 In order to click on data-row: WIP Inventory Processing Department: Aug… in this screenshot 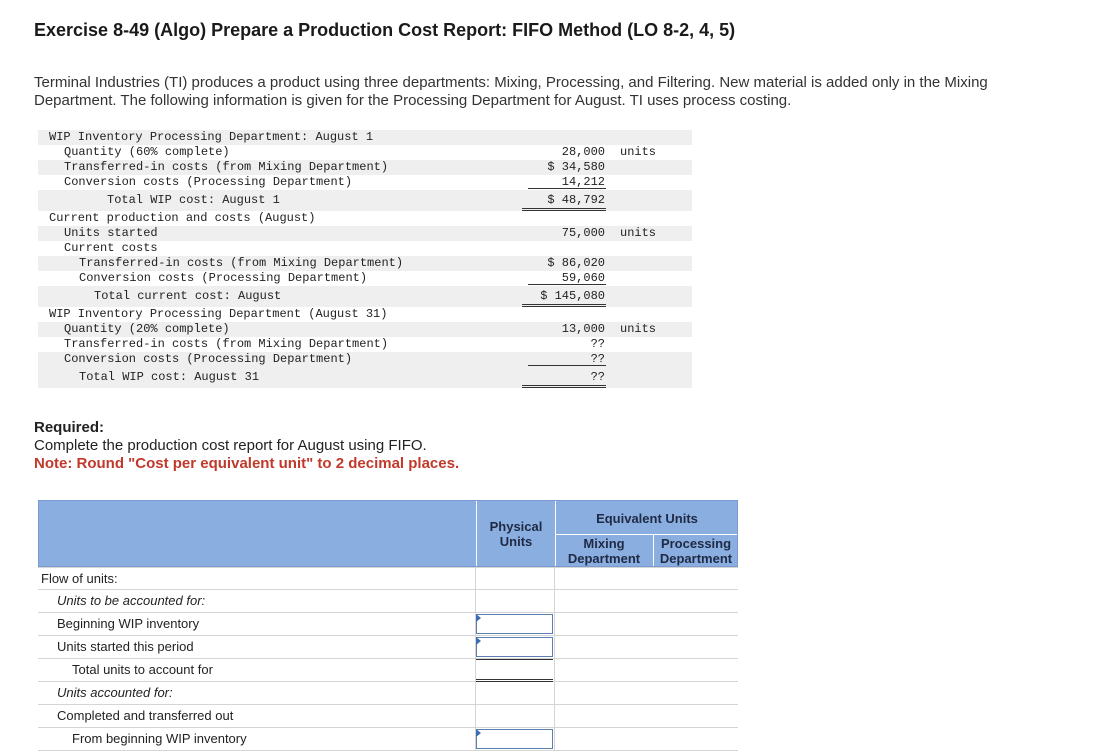, I will do `click(365, 137)`.